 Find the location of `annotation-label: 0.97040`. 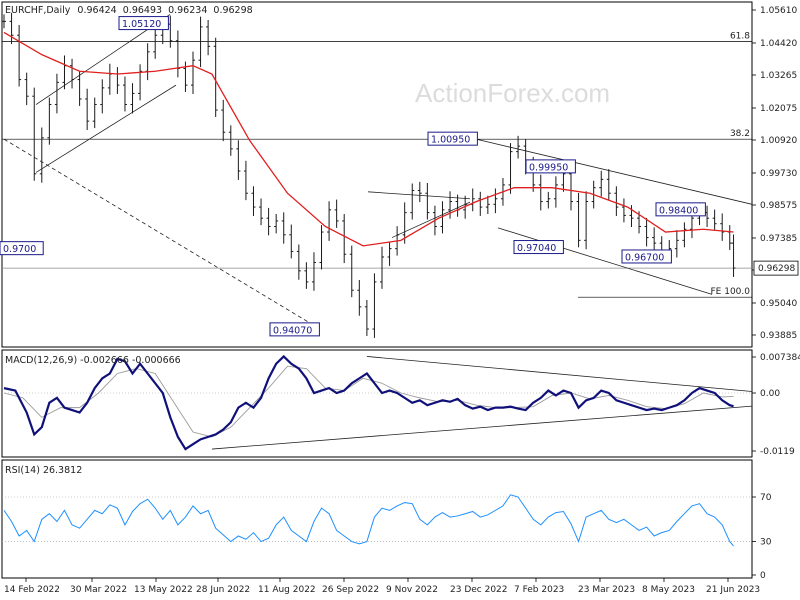

annotation-label: 0.97040 is located at coordinates (536, 248).